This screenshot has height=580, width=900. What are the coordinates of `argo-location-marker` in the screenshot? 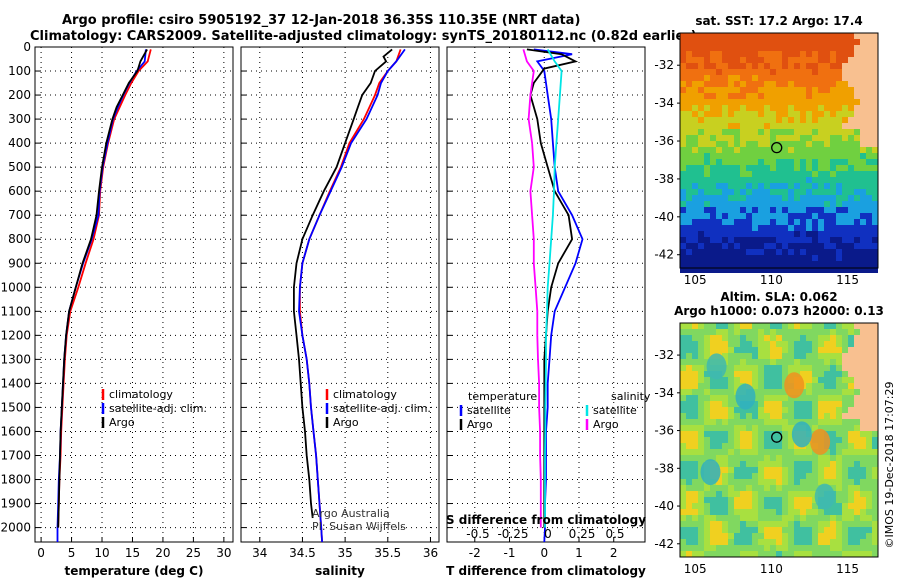 It's located at (777, 437).